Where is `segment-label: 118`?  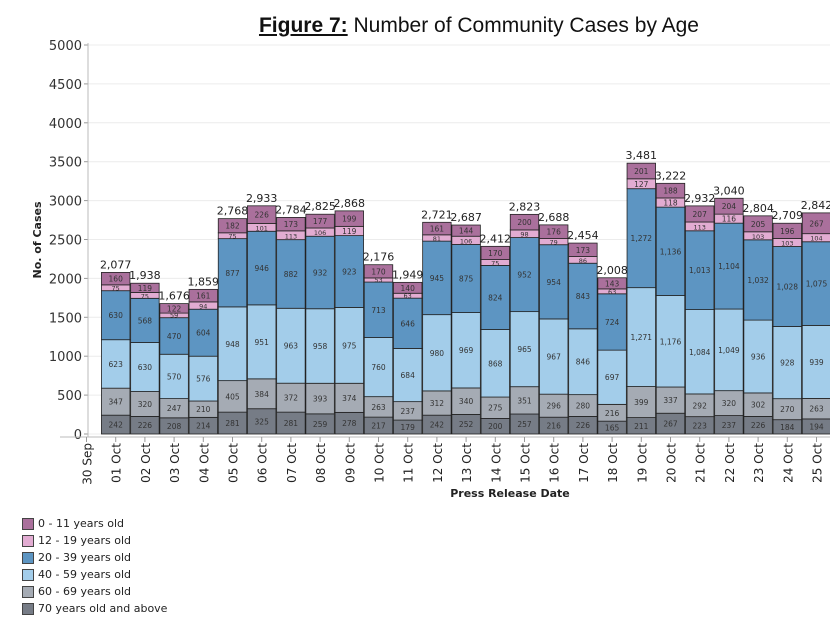 segment-label: 118 is located at coordinates (670, 203).